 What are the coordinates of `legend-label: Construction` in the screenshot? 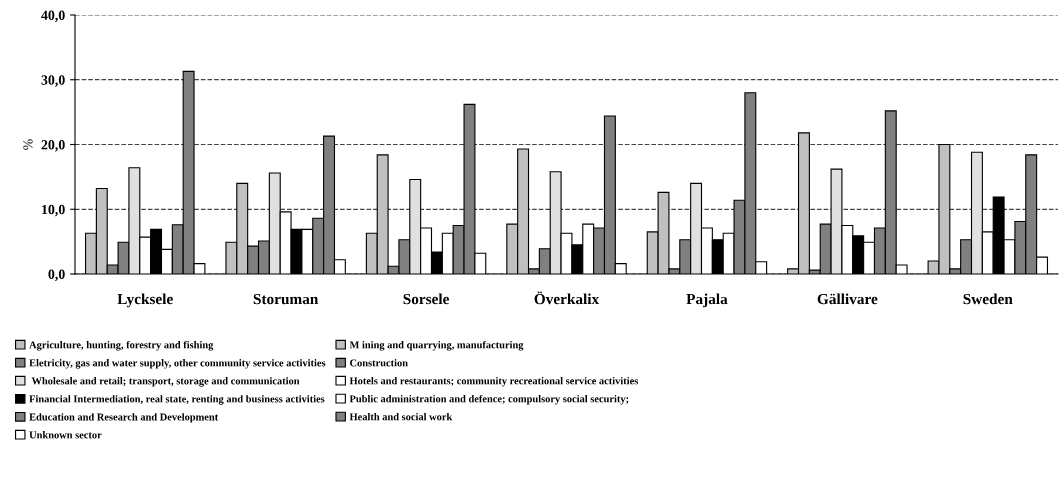 It's located at (379, 363).